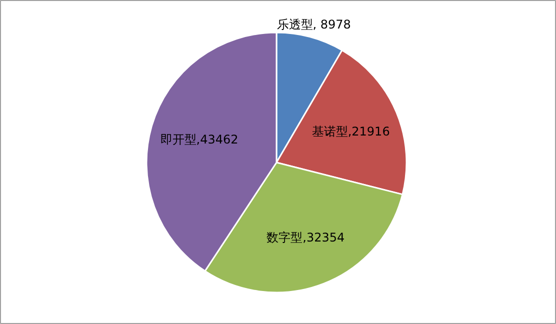  What do you see at coordinates (351, 131) in the screenshot?
I see `slice-label: 基诺型,21916` at bounding box center [351, 131].